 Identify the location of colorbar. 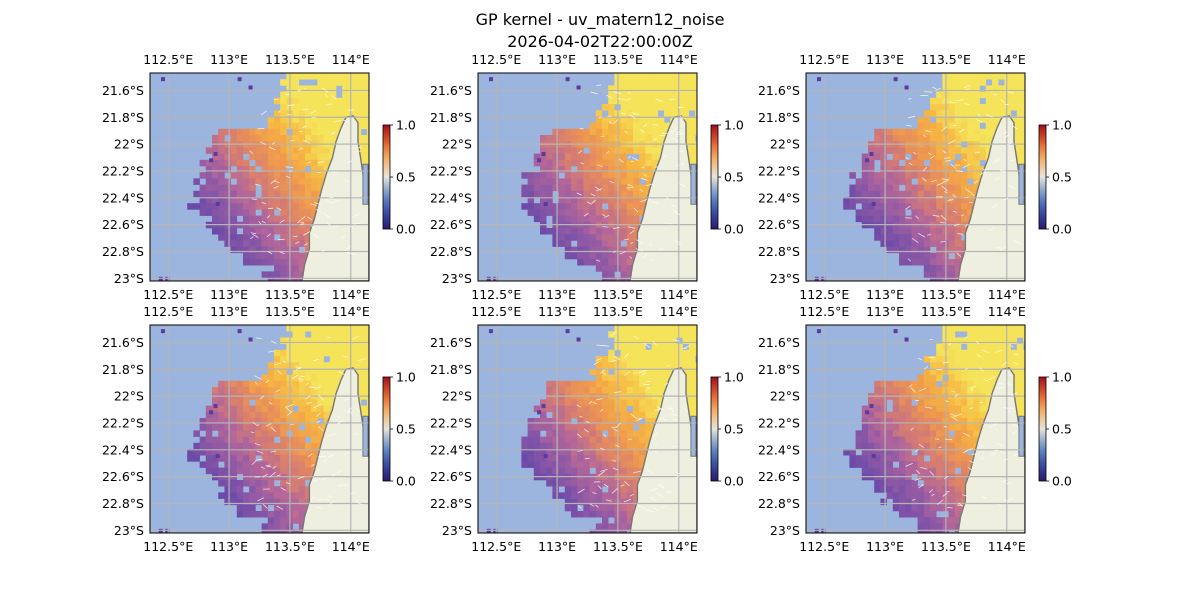
(1042, 177).